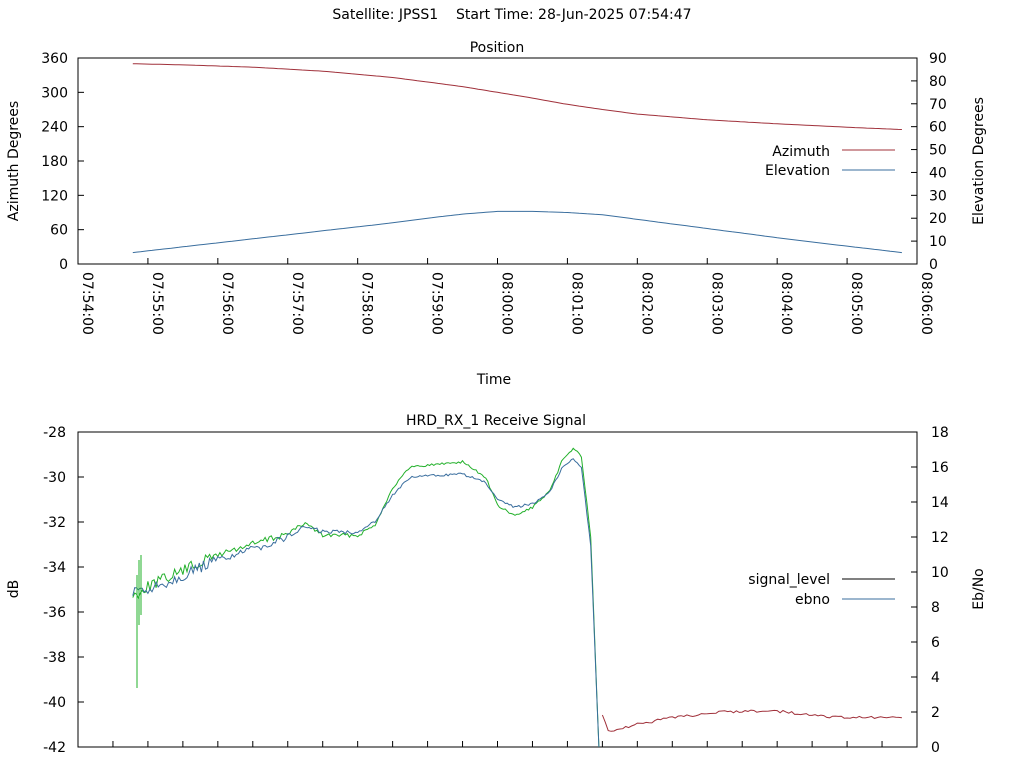 This screenshot has width=1024, height=768. Describe the element at coordinates (63, 590) in the screenshot. I see `db-axis: -42 -40 -38 -36 -34 -32 -30 -28` at that location.